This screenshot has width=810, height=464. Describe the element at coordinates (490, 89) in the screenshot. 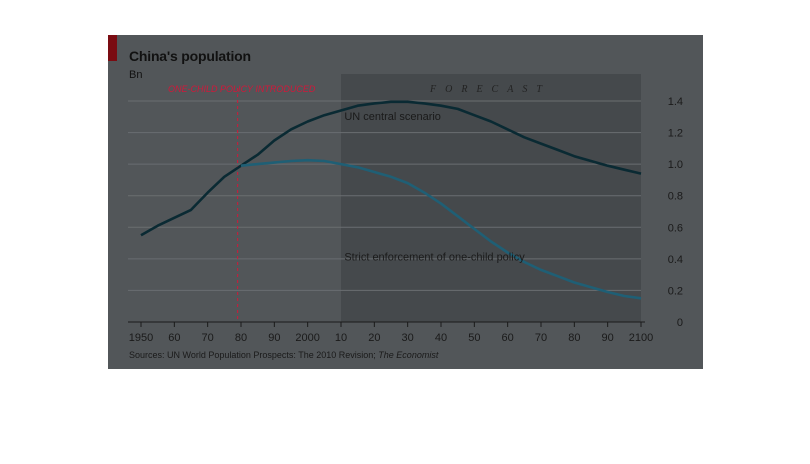

I see `forecast-label: FORECAST` at that location.